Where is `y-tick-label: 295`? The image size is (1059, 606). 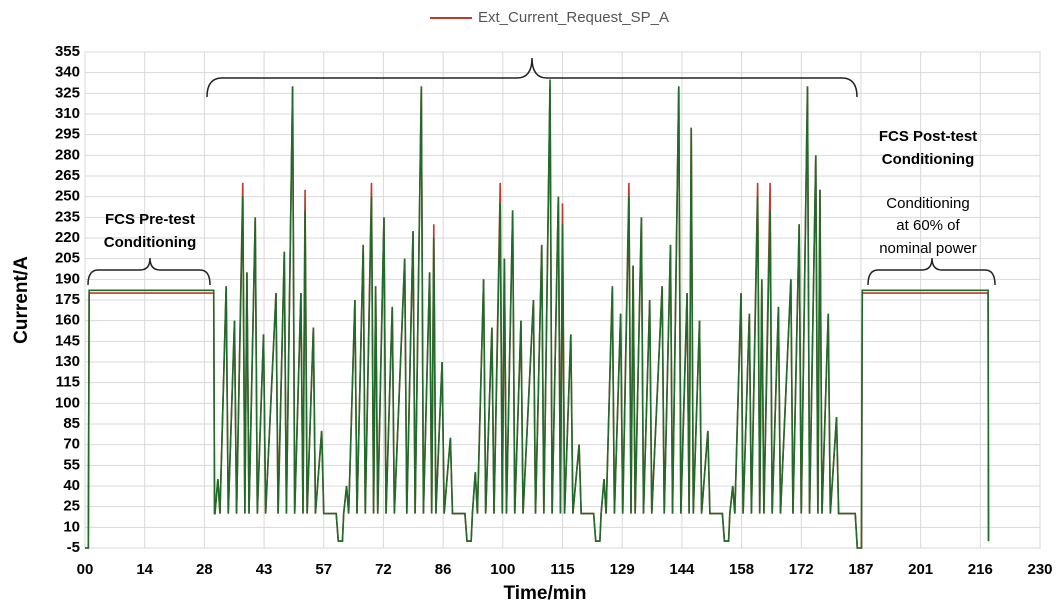 y-tick-label: 295 is located at coordinates (67, 134).